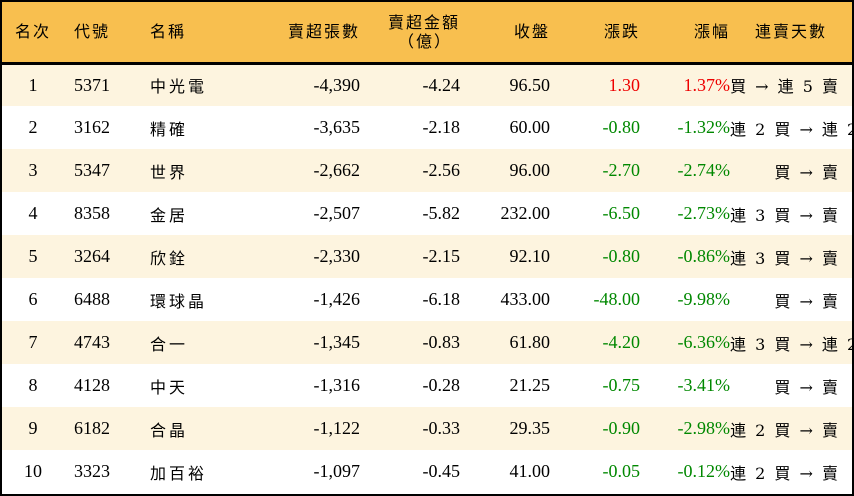 The height and width of the screenshot is (496, 854). Describe the element at coordinates (92, 32) in the screenshot. I see `header-code: 代號` at that location.